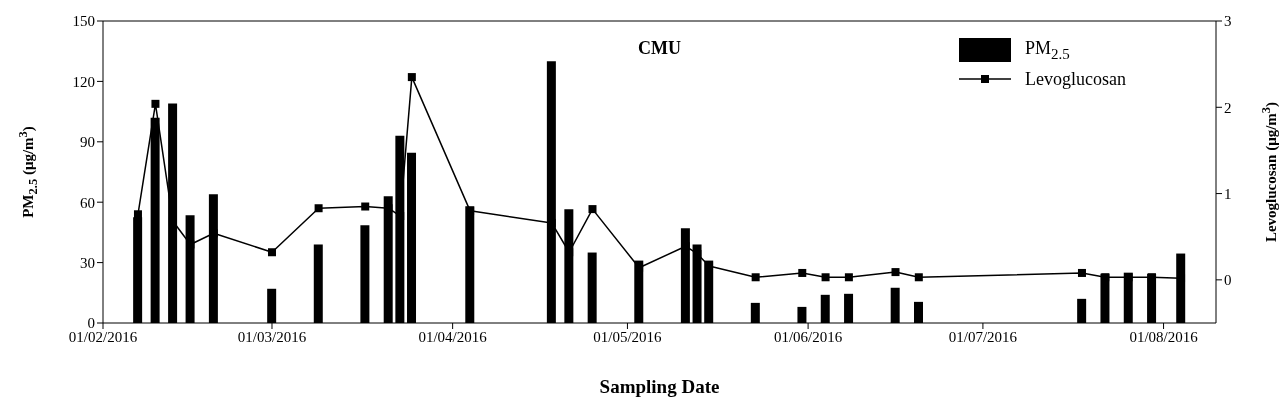 The width and height of the screenshot is (1279, 409). Describe the element at coordinates (659, 387) in the screenshot. I see `x-axis-title: Sampling Date` at that location.